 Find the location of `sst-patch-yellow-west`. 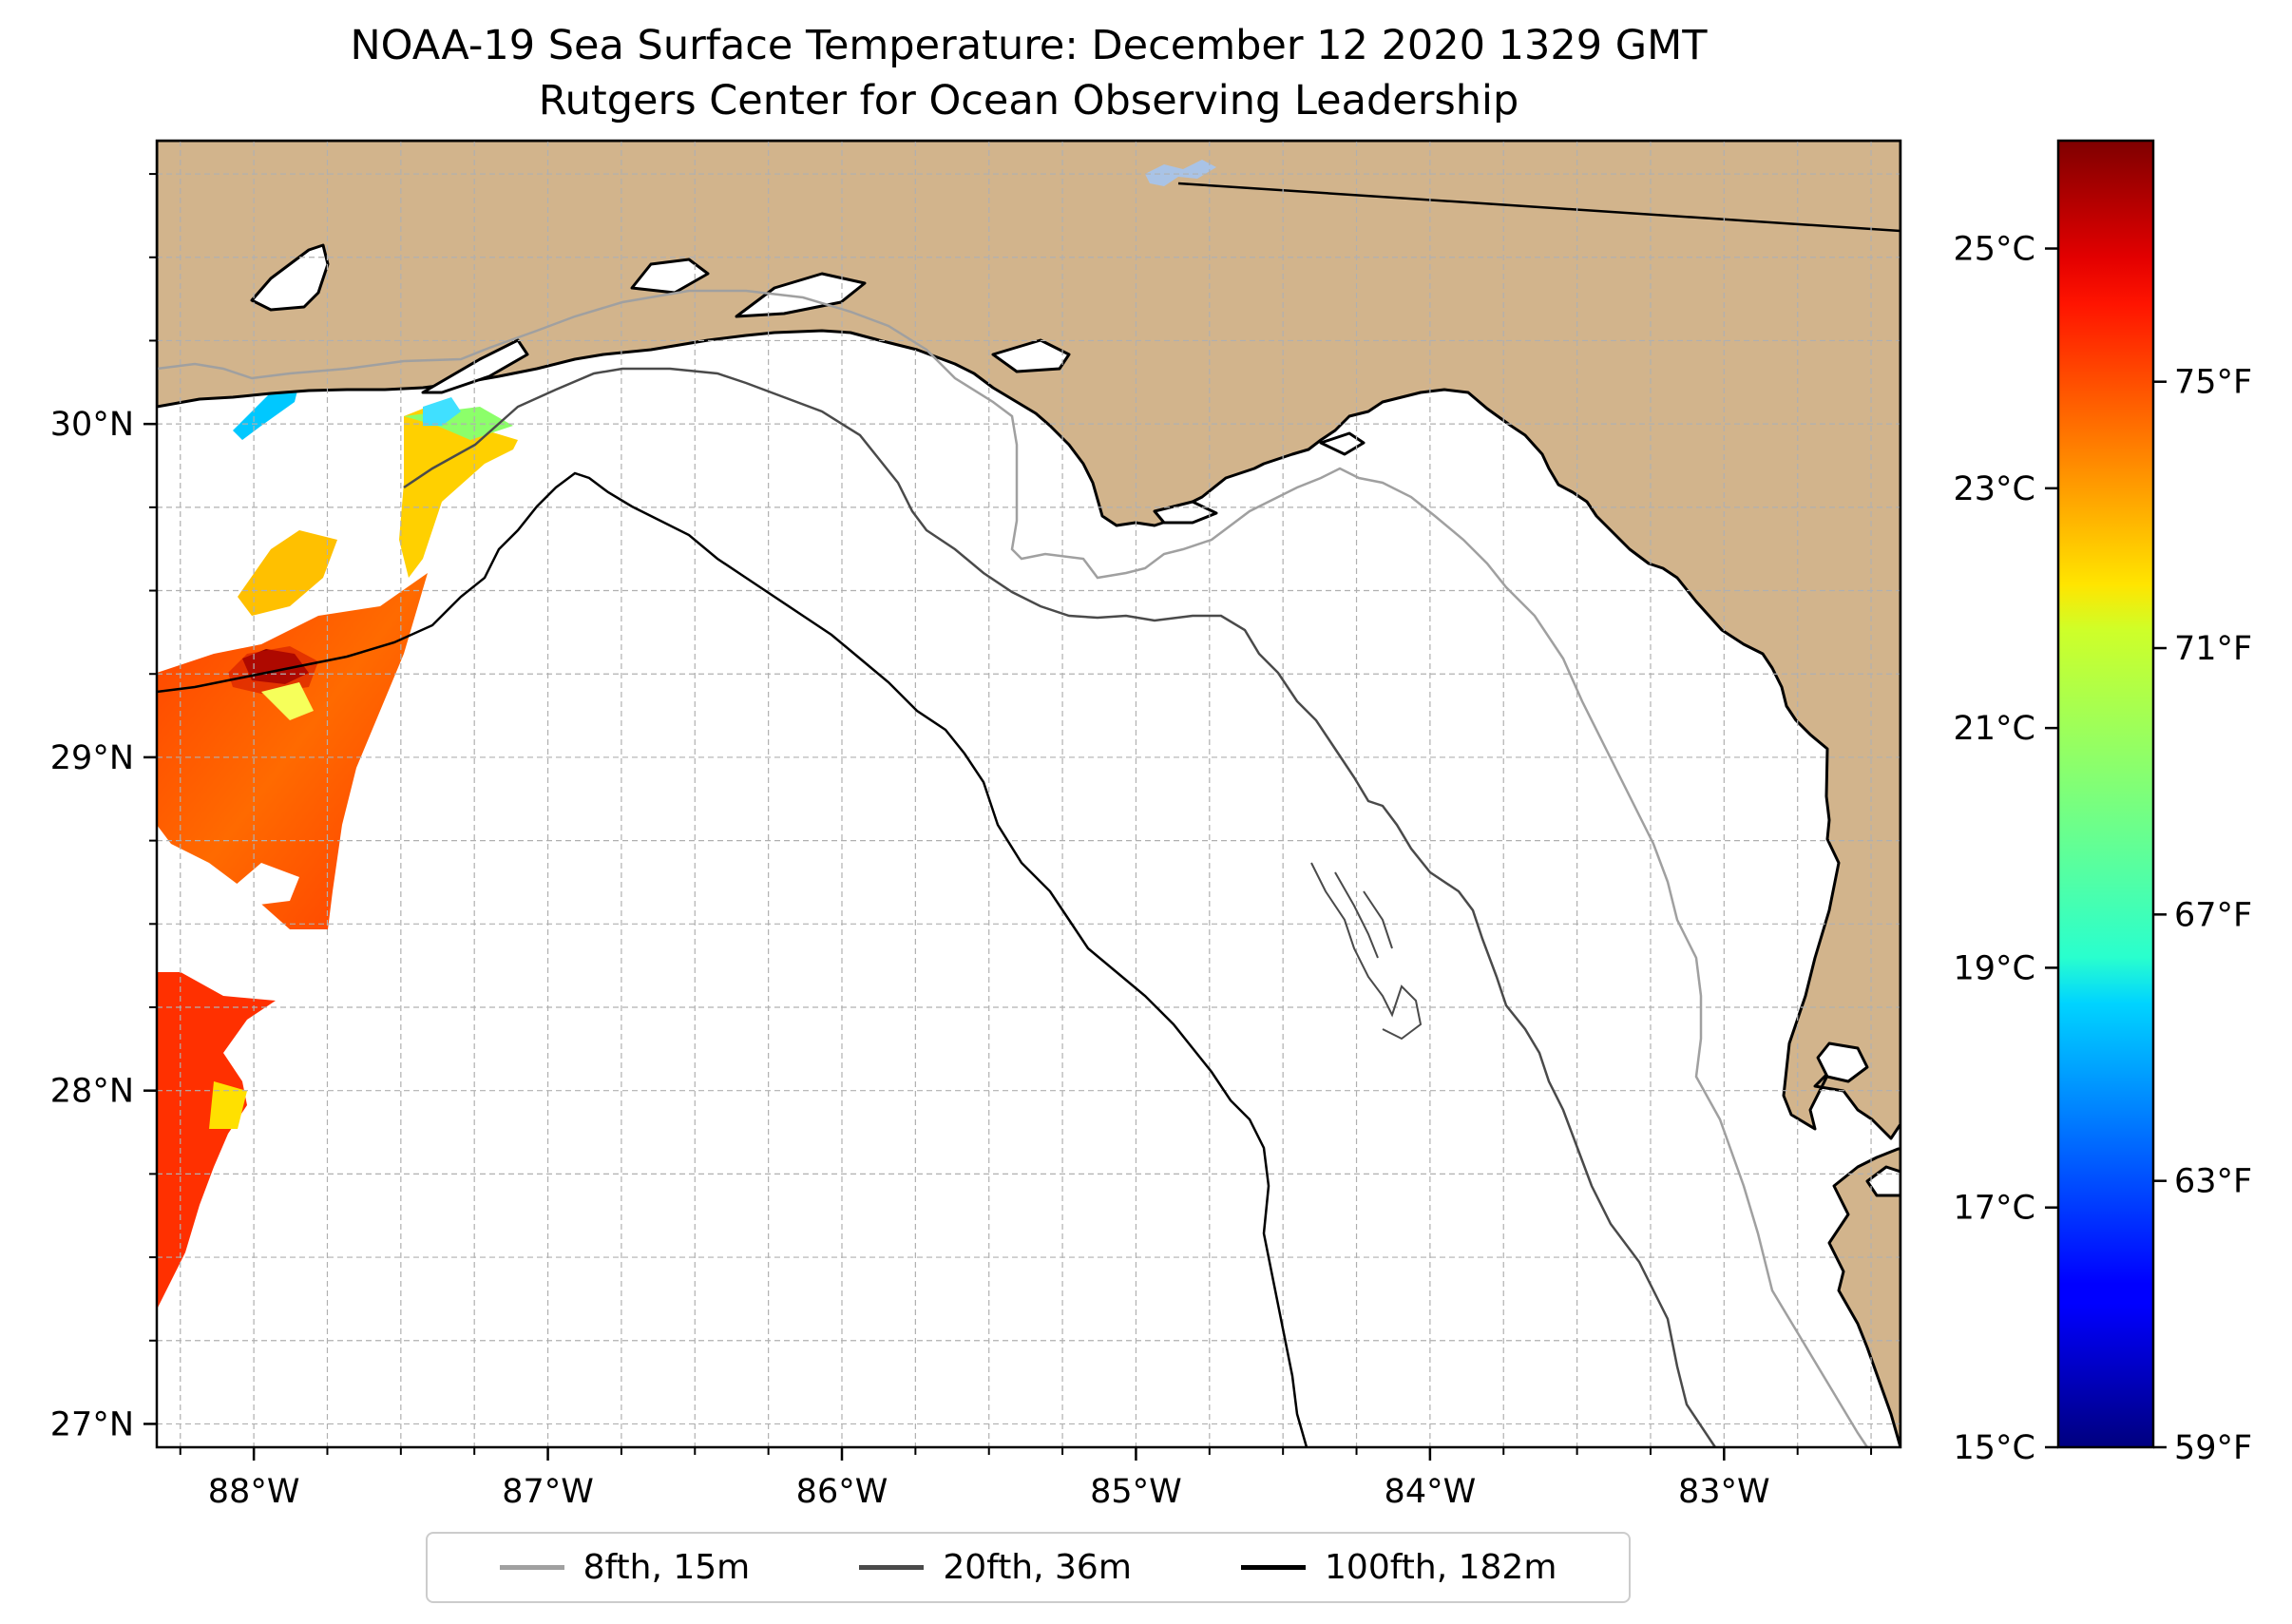

sst-patch-yellow-west is located at coordinates (287, 573).